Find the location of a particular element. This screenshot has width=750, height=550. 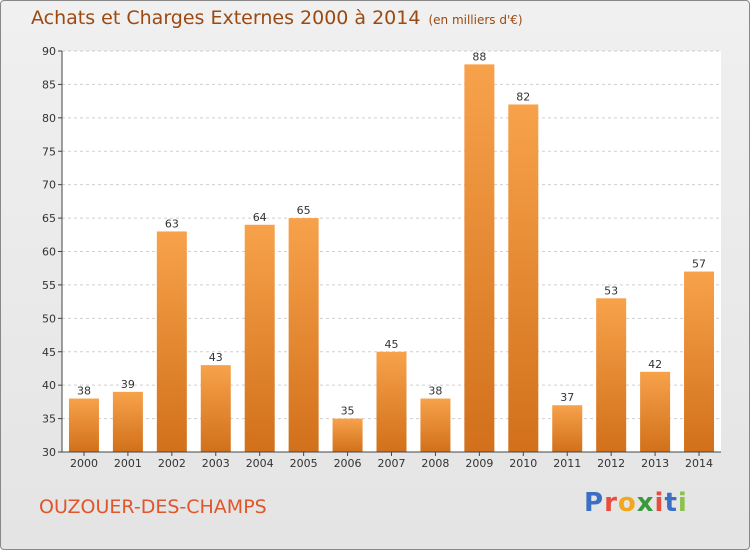

logo-letter: t is located at coordinates (671, 503).